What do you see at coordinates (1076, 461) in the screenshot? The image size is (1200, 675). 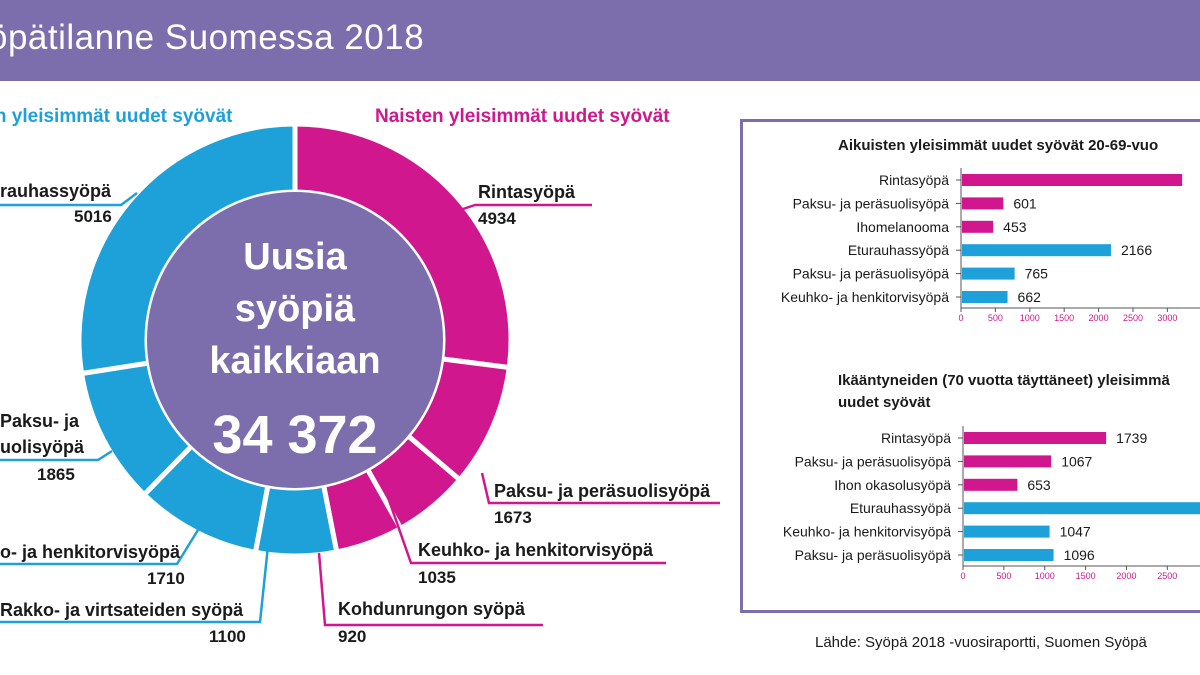 I see `elderly-value-label-1: 1067` at bounding box center [1076, 461].